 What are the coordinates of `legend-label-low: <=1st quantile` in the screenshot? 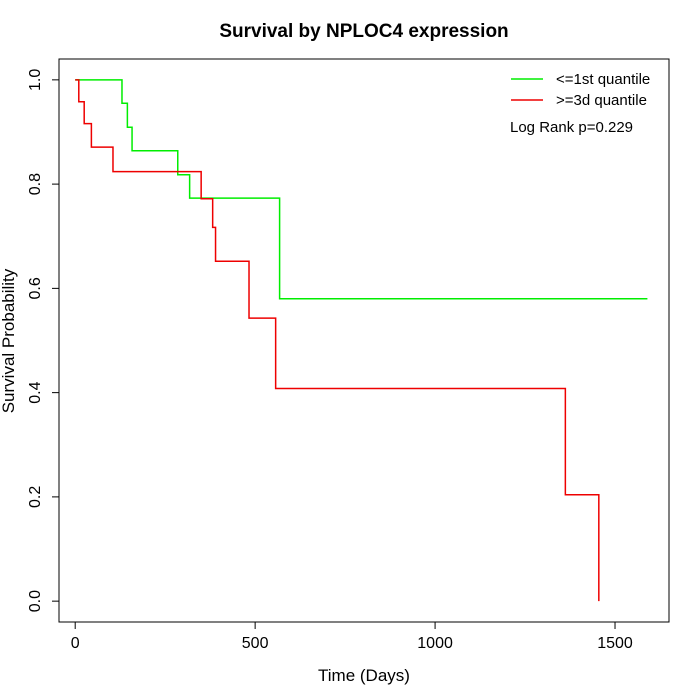 It's located at (603, 79).